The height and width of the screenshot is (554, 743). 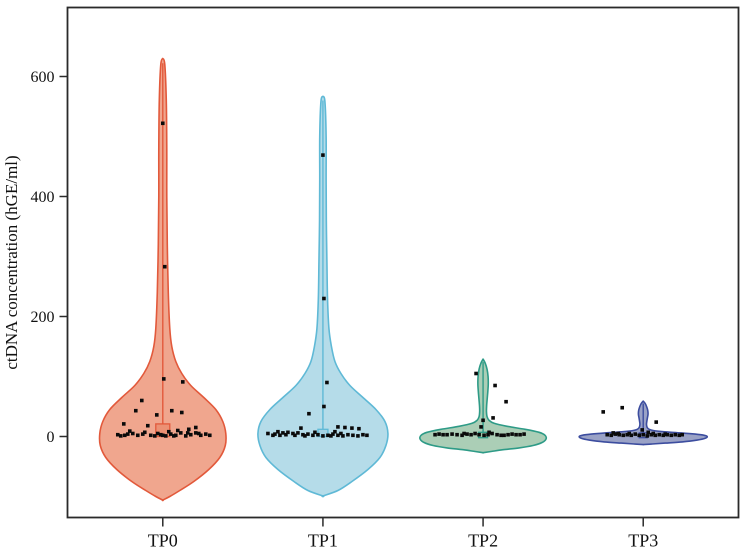 What do you see at coordinates (51, 437) in the screenshot?
I see `y-tick-label: 0` at bounding box center [51, 437].